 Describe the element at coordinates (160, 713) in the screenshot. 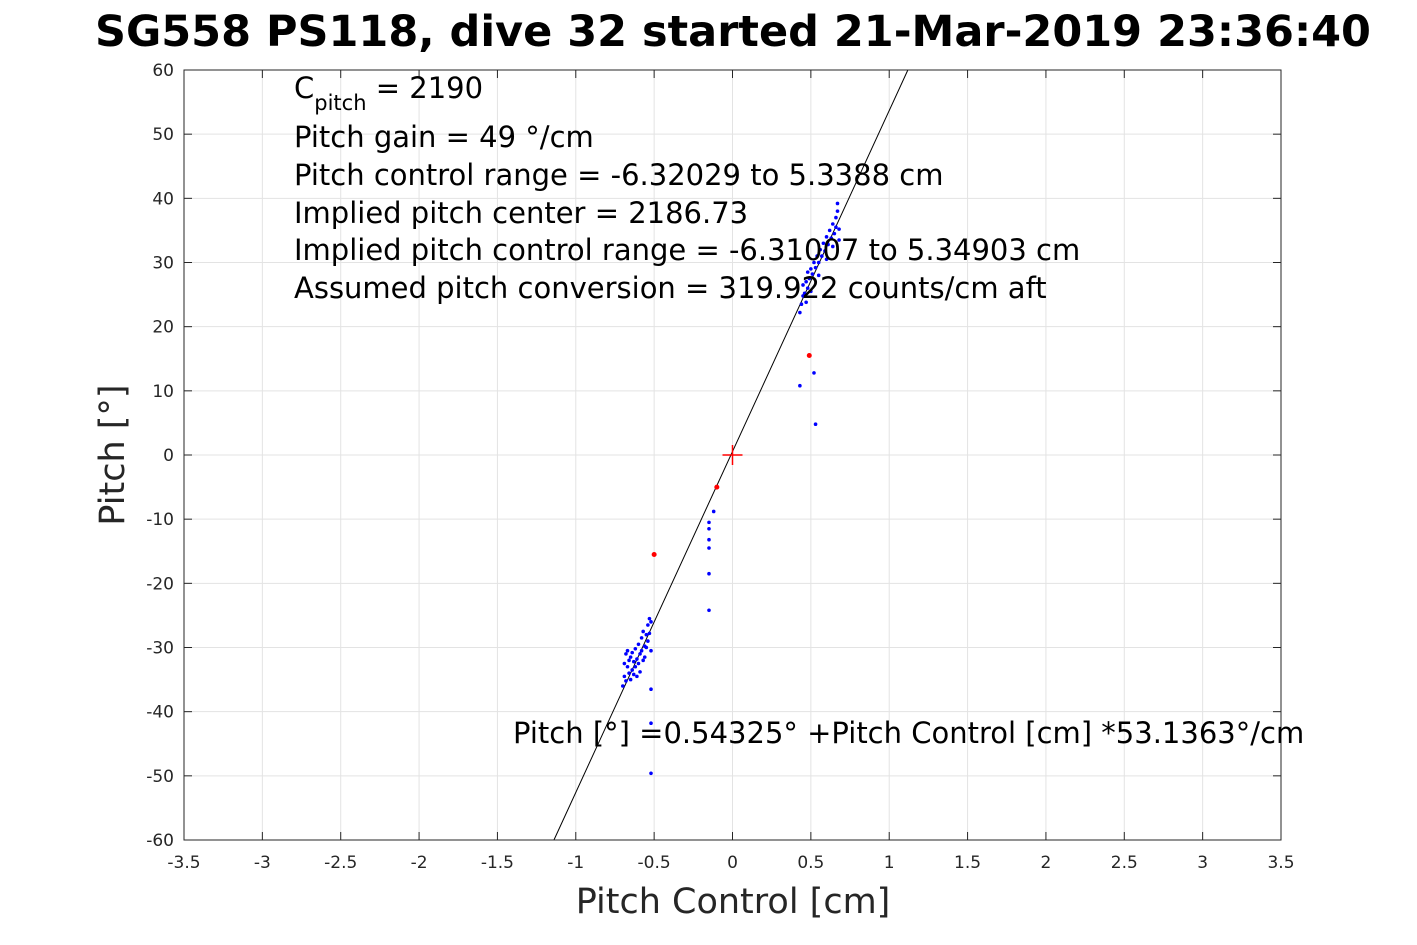

I see `y-tick-label: -40` at that location.